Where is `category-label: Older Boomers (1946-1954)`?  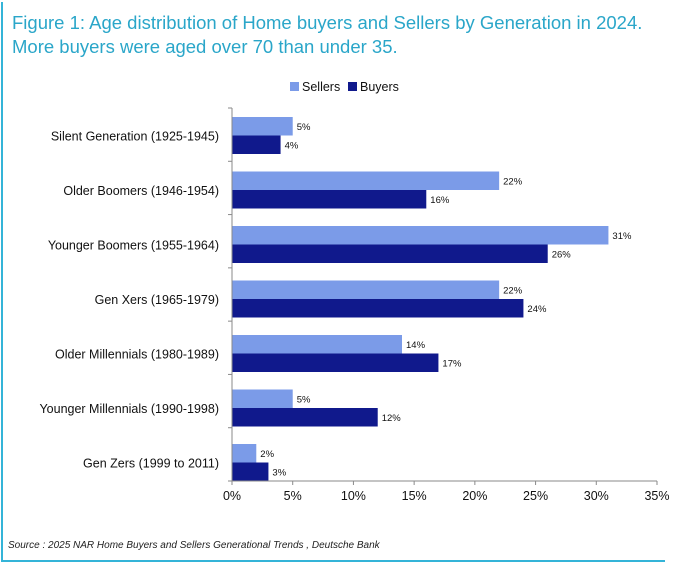
category-label: Older Boomers (1946-1954) is located at coordinates (141, 191).